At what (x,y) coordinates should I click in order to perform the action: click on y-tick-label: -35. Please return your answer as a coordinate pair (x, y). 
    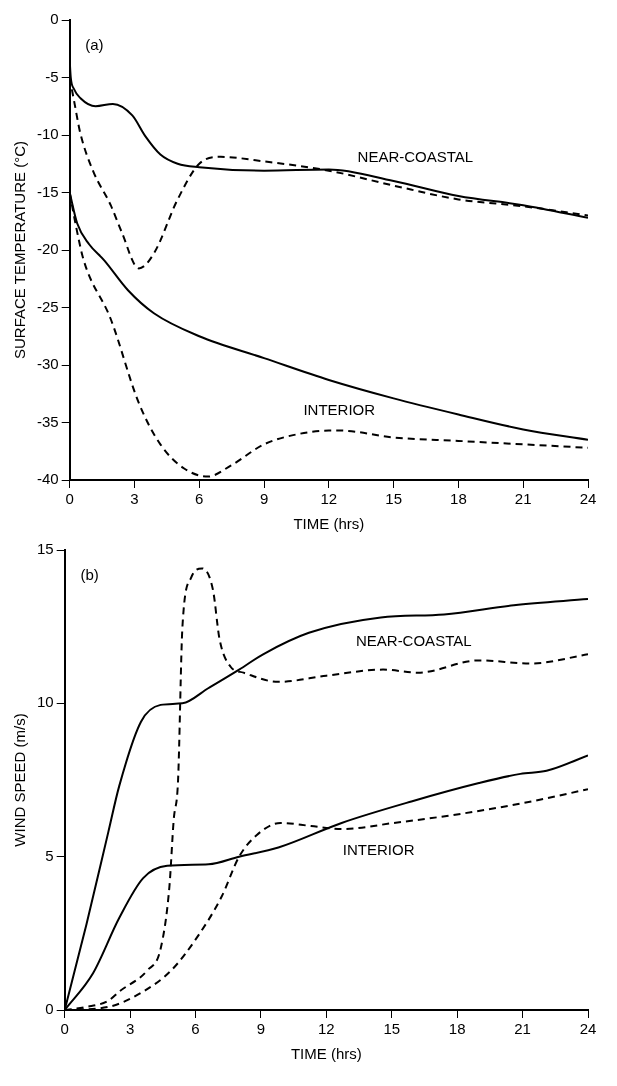
    Looking at the image, I should click on (47, 421).